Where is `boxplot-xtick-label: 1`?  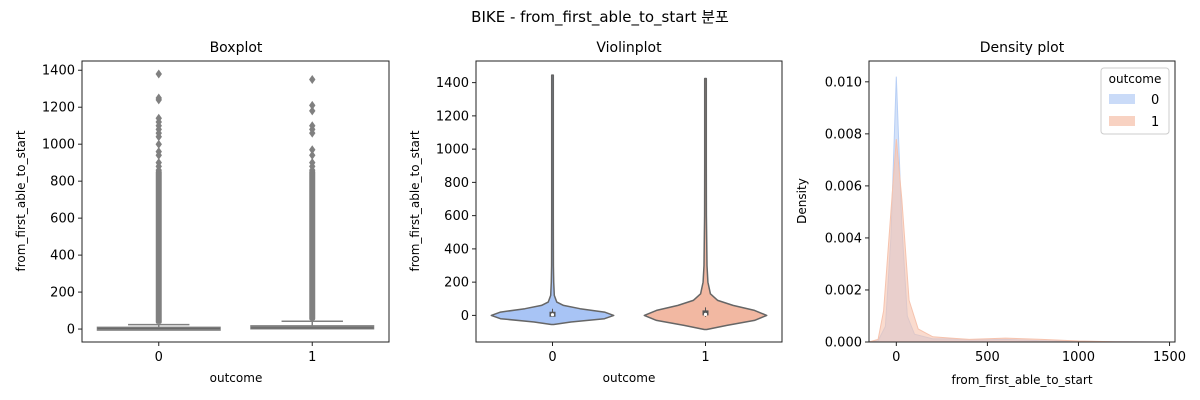 boxplot-xtick-label: 1 is located at coordinates (312, 357).